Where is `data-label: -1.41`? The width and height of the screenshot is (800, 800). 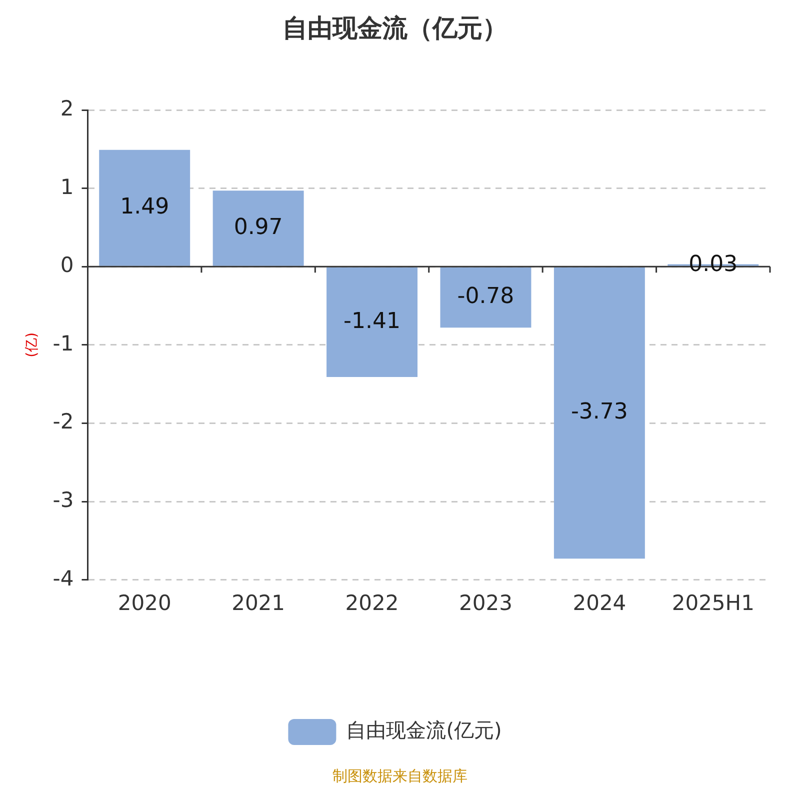
data-label: -1.41 is located at coordinates (372, 321).